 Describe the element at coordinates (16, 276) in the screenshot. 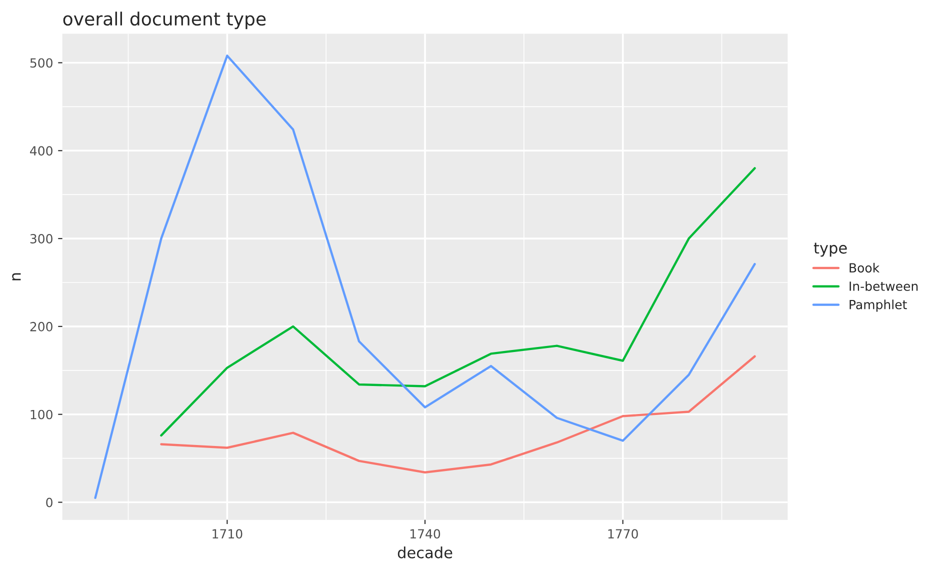

I see `y-axis-title: n` at that location.